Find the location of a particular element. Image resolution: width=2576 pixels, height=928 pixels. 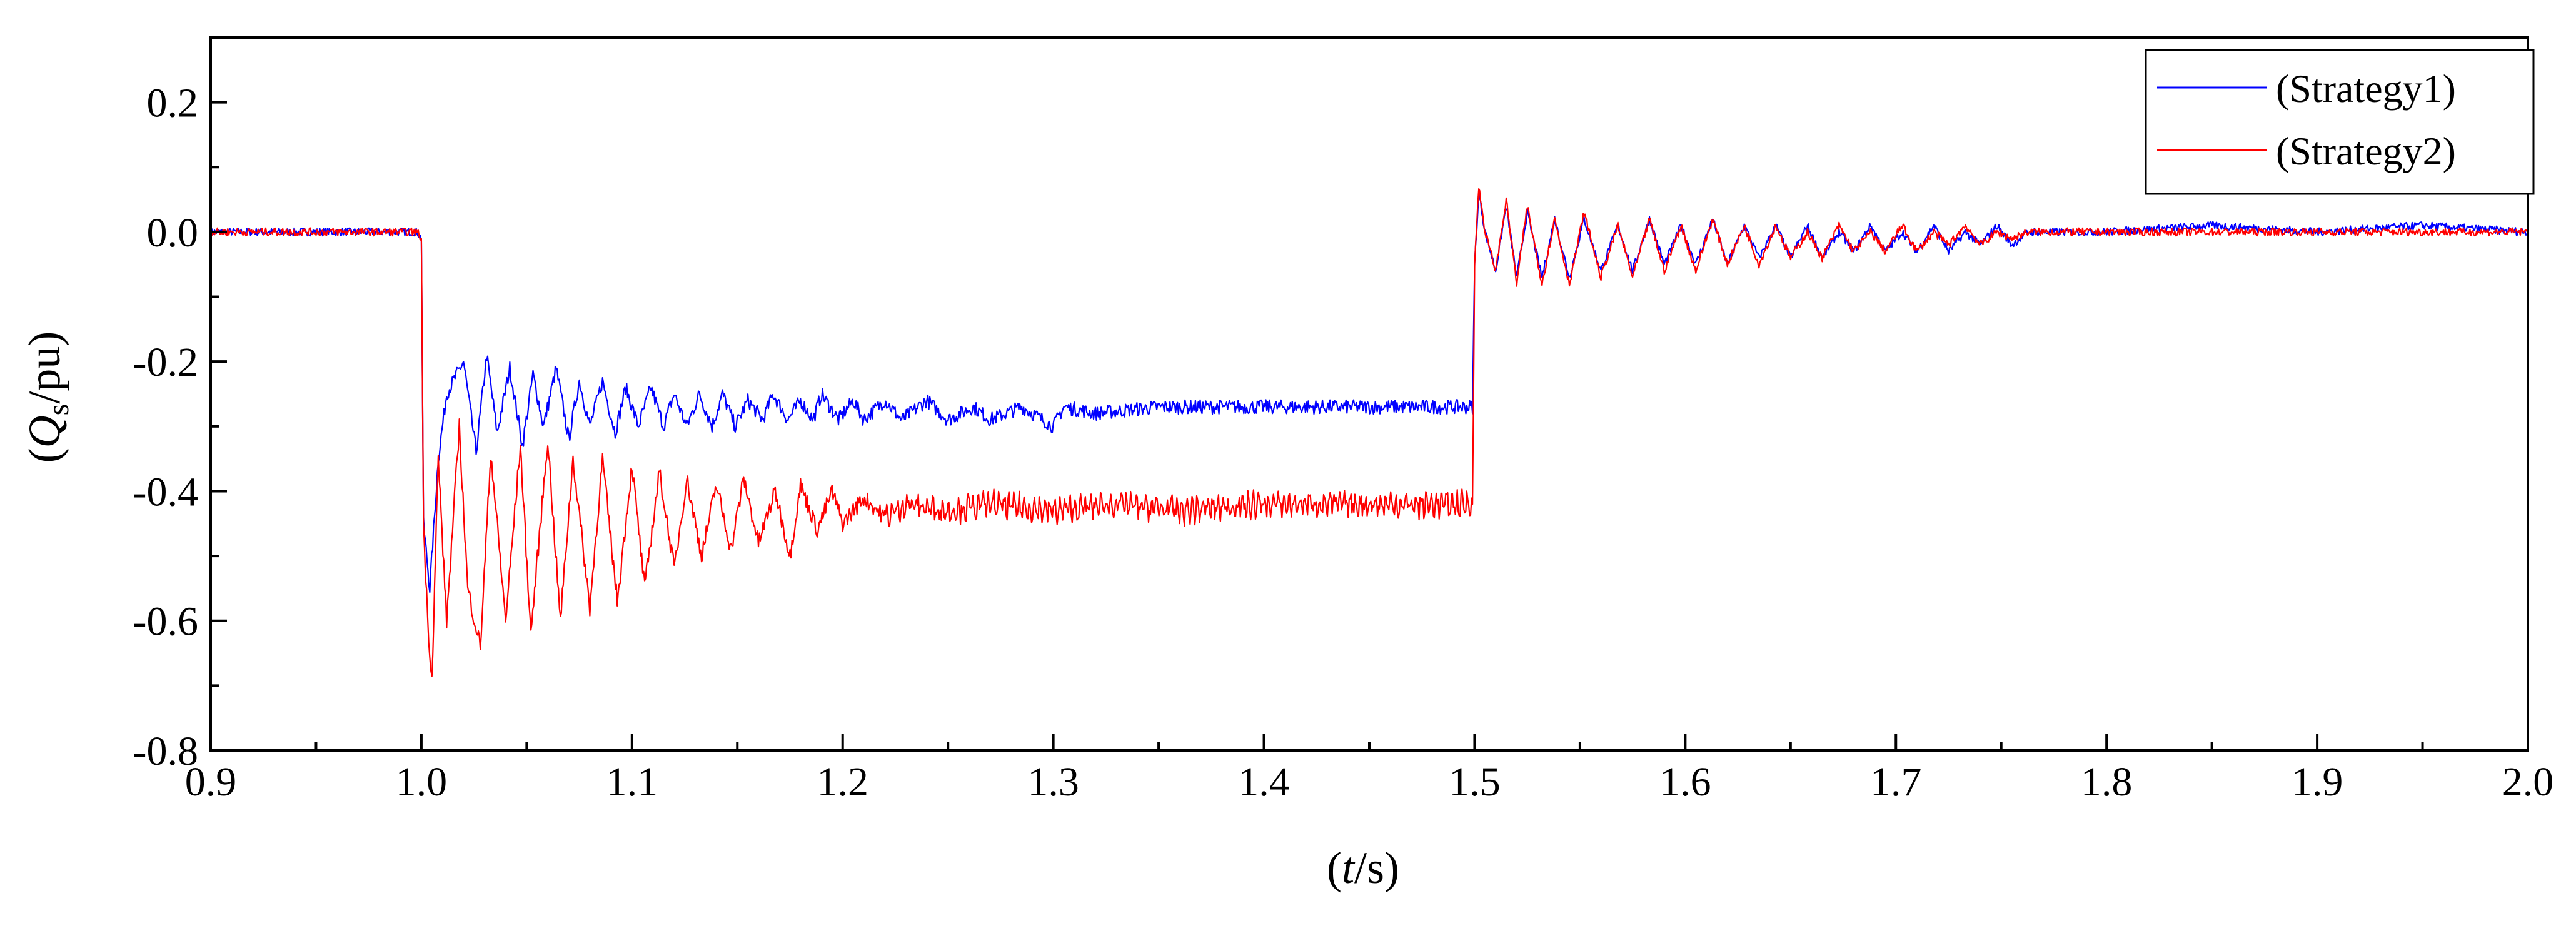

x-axis-title: (t/s) is located at coordinates (1363, 868).